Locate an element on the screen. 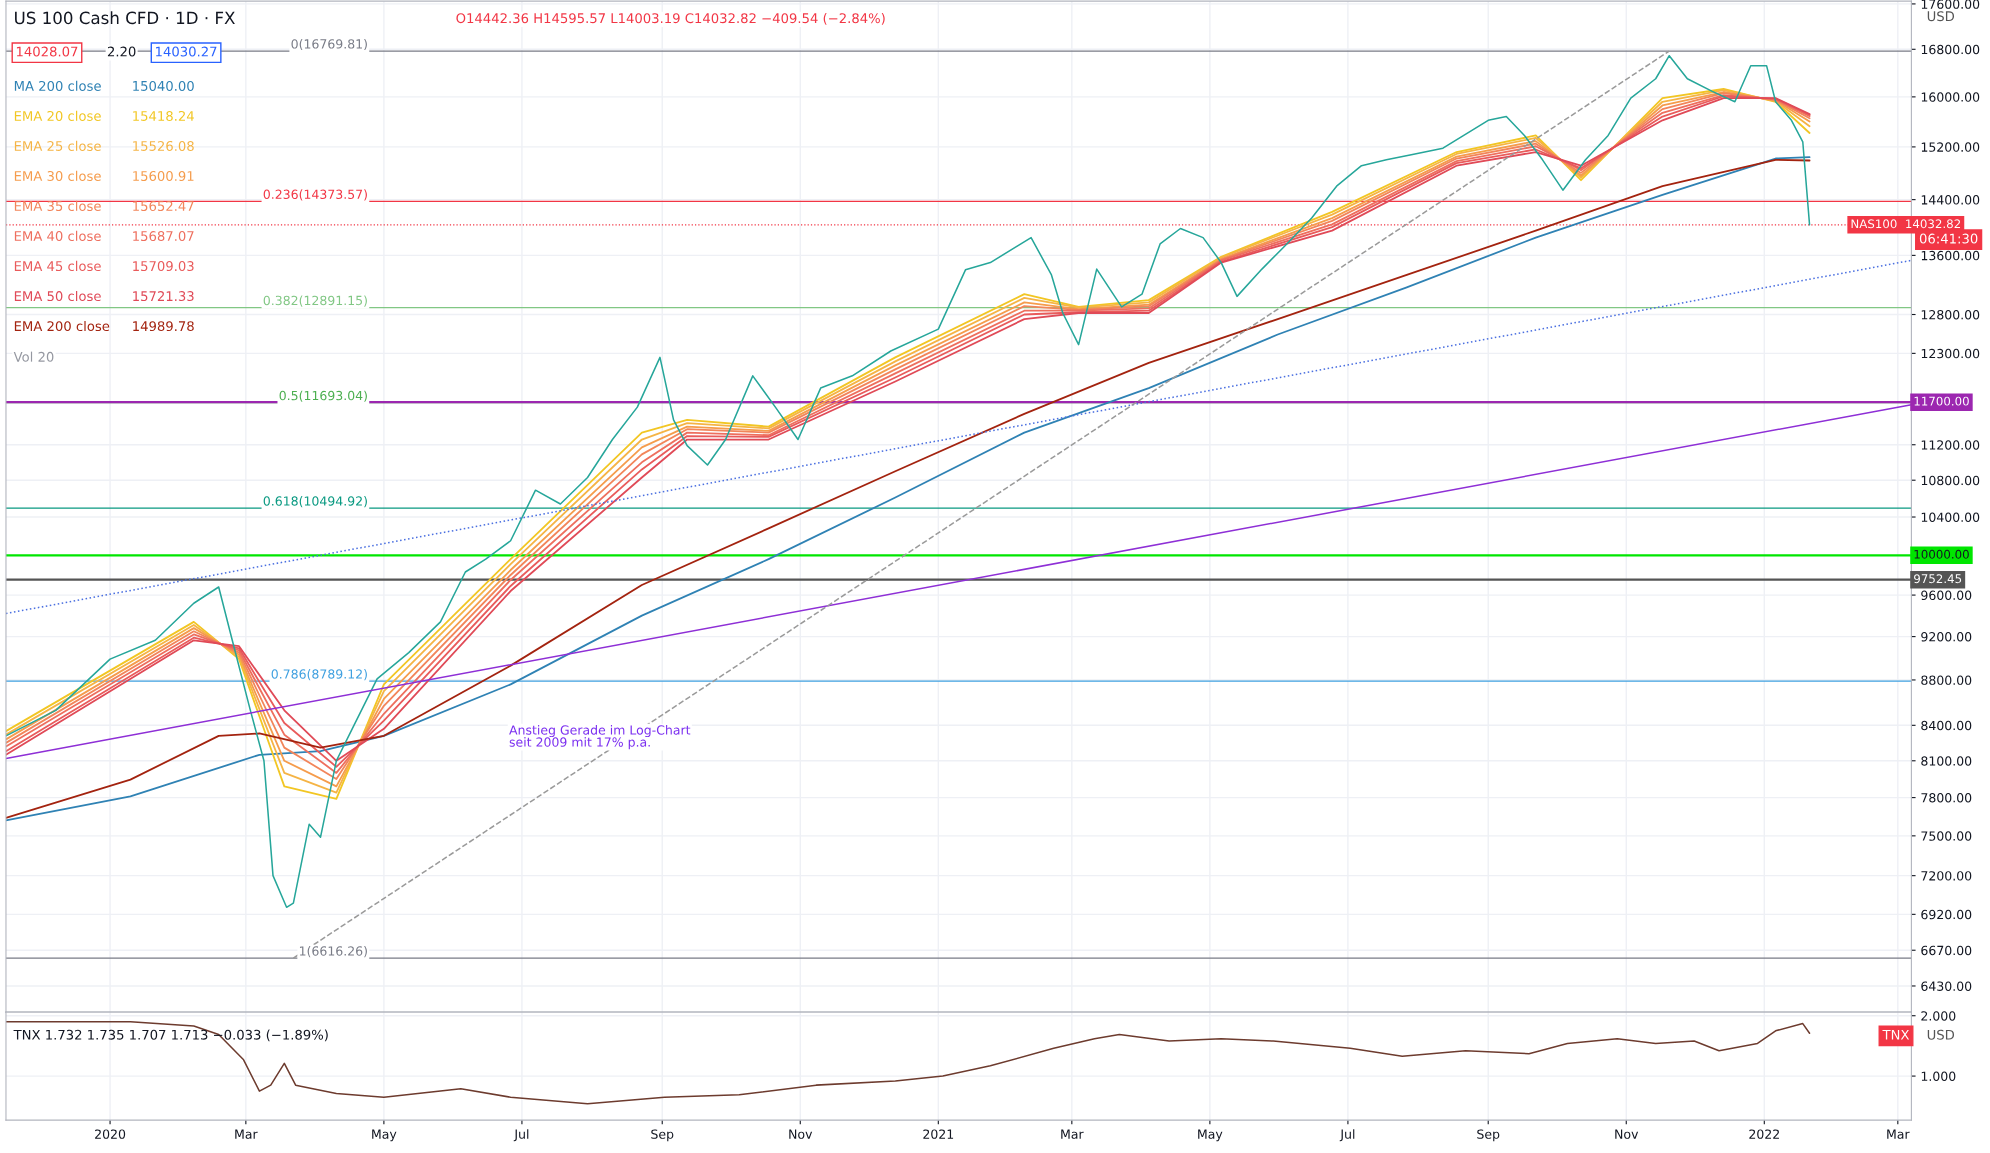  y-tick-label: 8400.00 is located at coordinates (1946, 725).